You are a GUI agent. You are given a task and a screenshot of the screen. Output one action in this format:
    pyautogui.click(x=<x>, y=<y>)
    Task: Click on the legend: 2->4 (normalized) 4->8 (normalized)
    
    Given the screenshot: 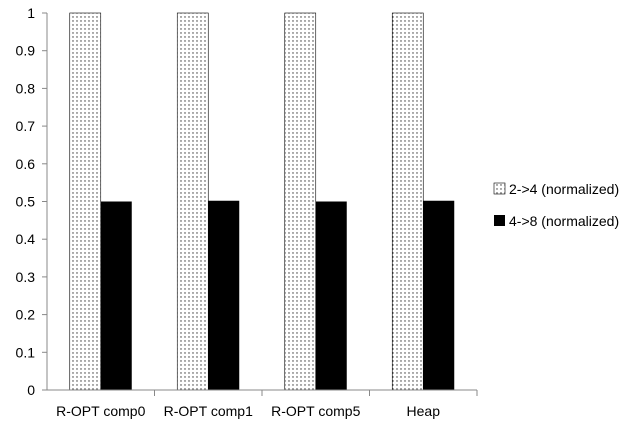 What is the action you would take?
    pyautogui.click(x=556, y=205)
    